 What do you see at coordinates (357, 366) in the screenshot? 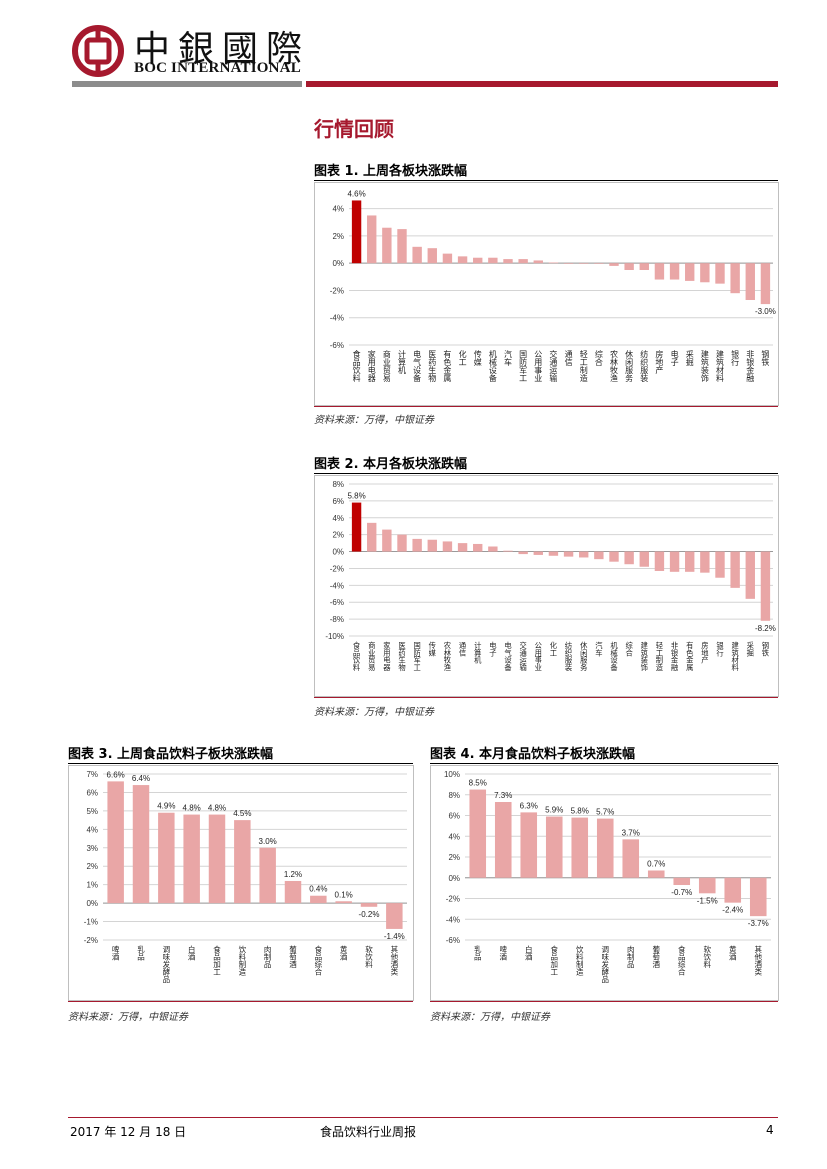
I see `category-label: 食品饮料` at bounding box center [357, 366].